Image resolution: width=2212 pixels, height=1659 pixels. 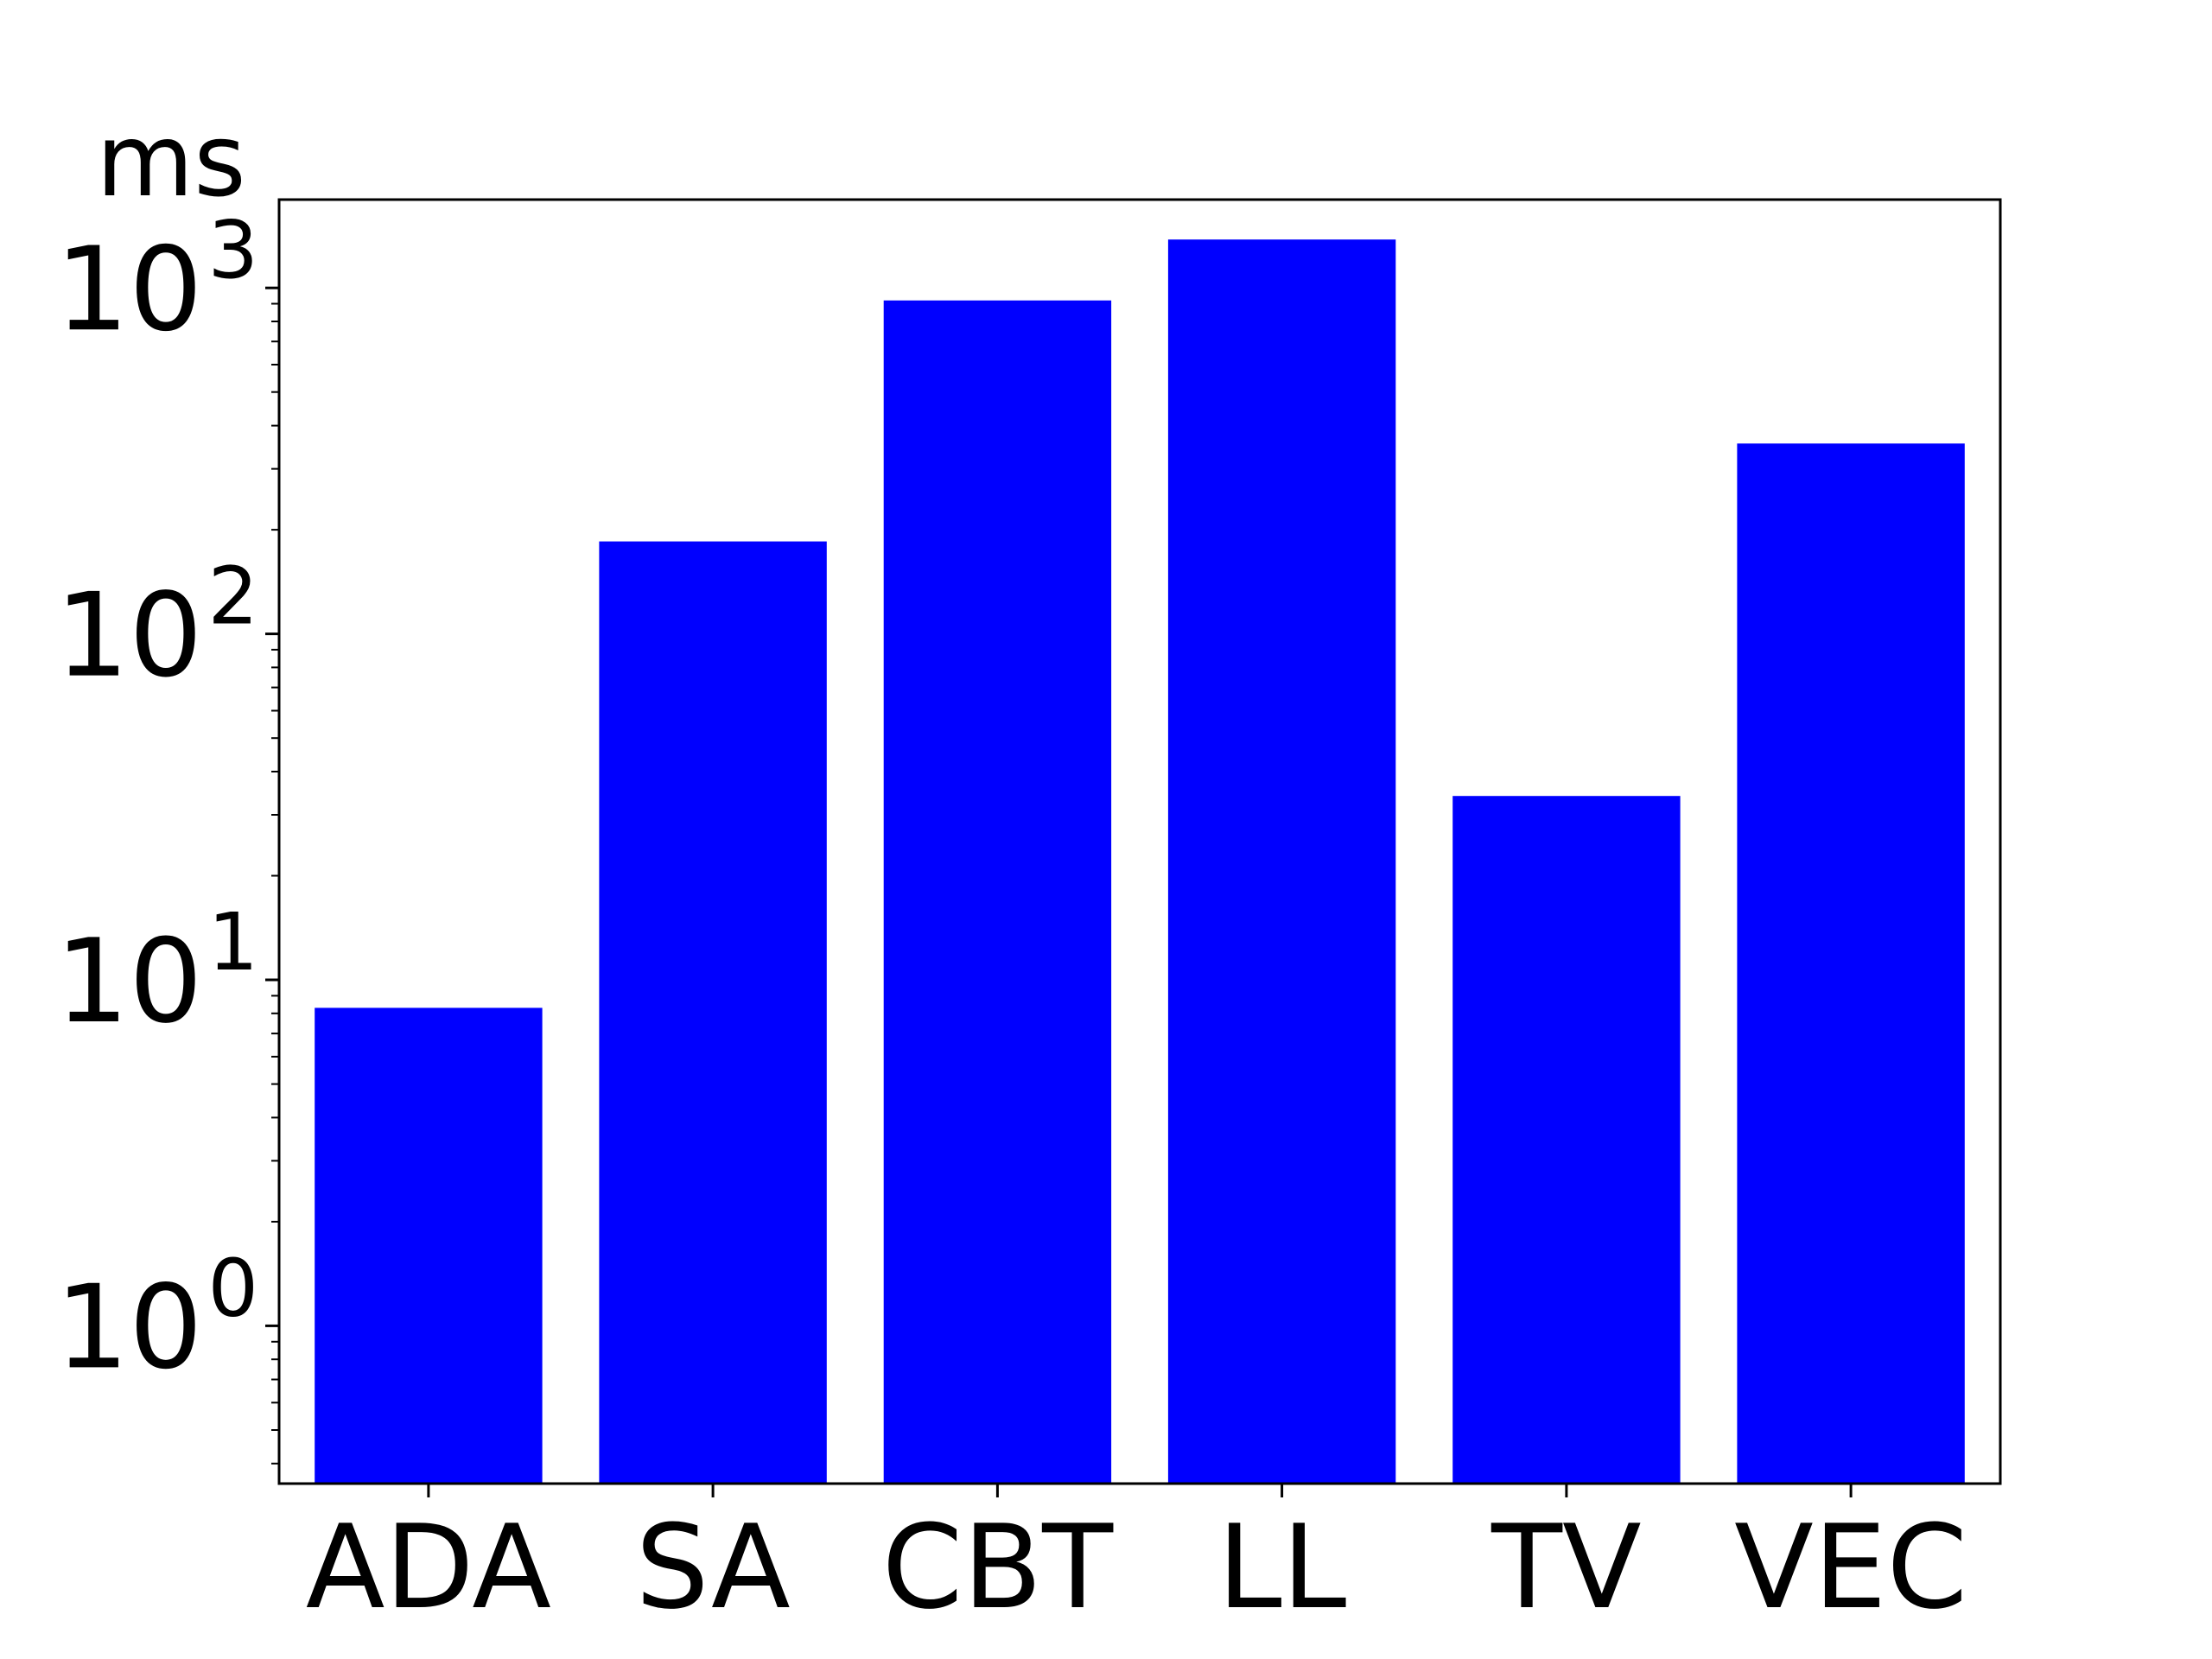 What do you see at coordinates (429, 1245) in the screenshot?
I see `bar-ada` at bounding box center [429, 1245].